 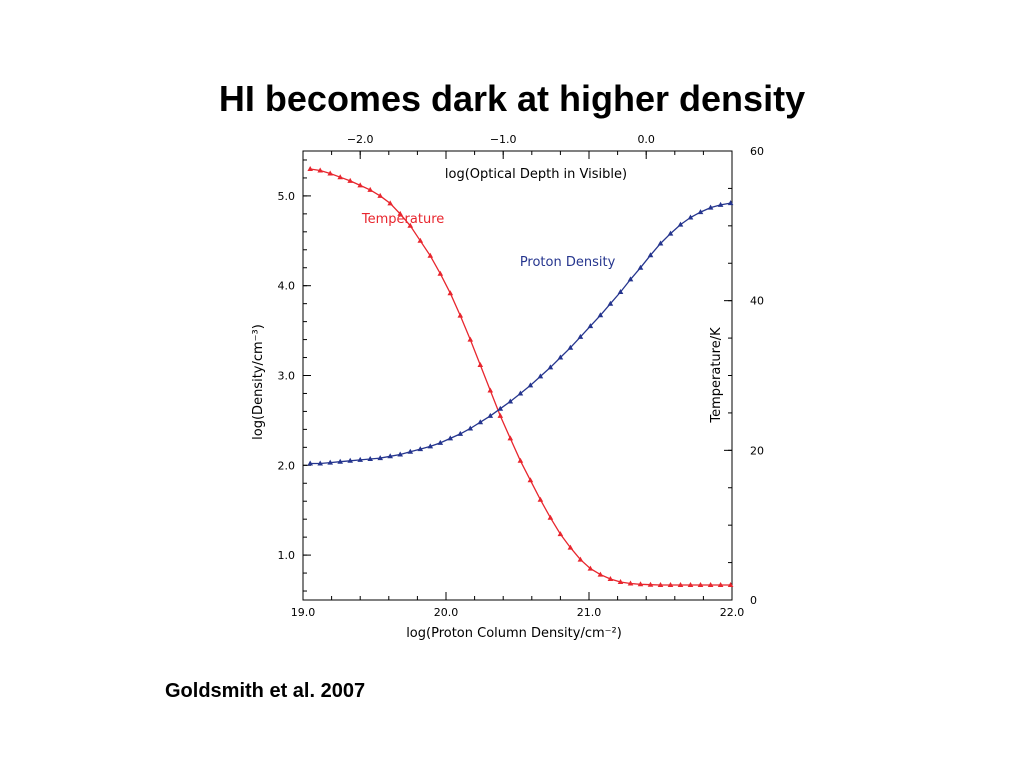 What do you see at coordinates (446, 612) in the screenshot?
I see `x-tick-label: 20.0` at bounding box center [446, 612].